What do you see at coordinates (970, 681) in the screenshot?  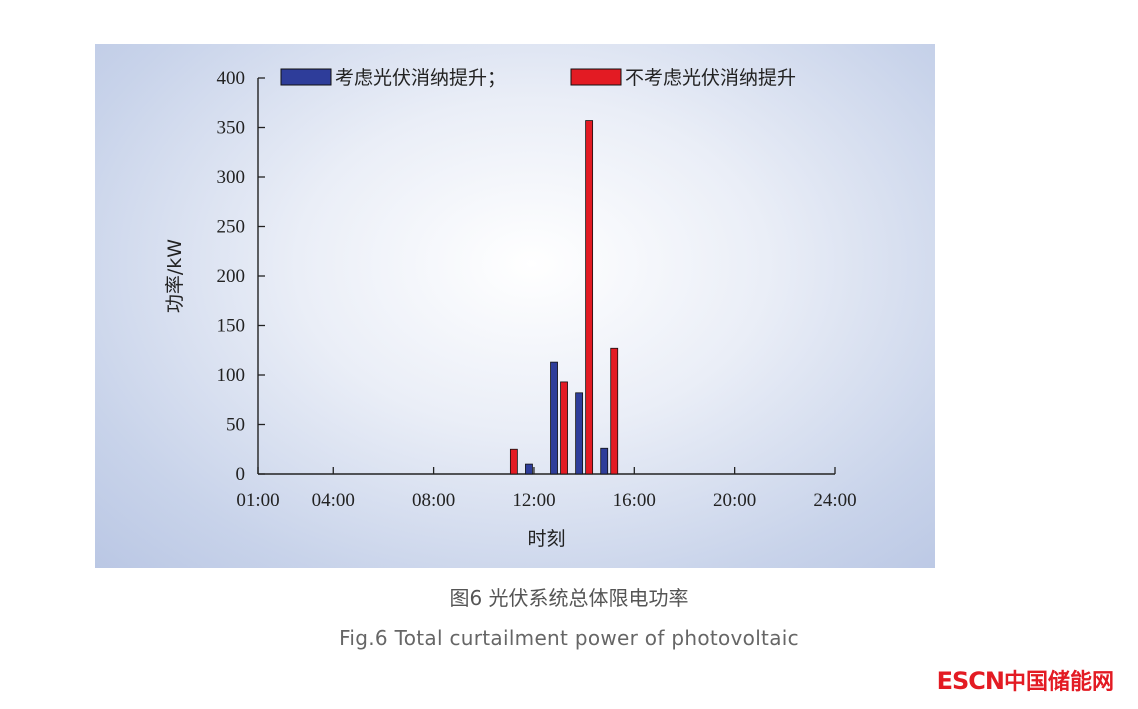 I see `brand-latin: ESCN` at bounding box center [970, 681].